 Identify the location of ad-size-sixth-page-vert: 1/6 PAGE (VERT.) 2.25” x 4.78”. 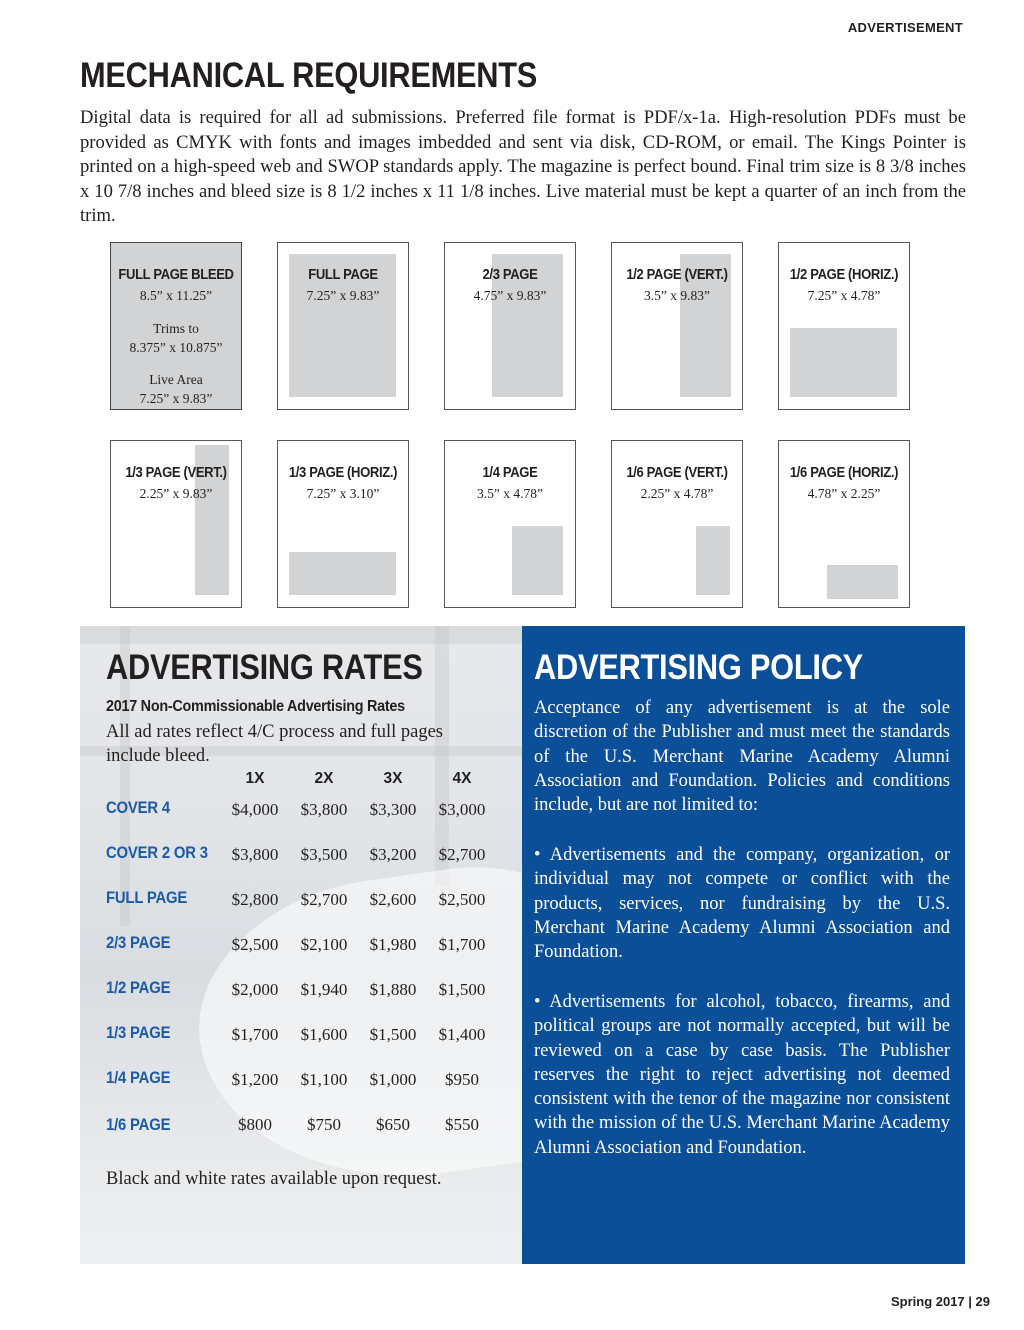
(677, 524).